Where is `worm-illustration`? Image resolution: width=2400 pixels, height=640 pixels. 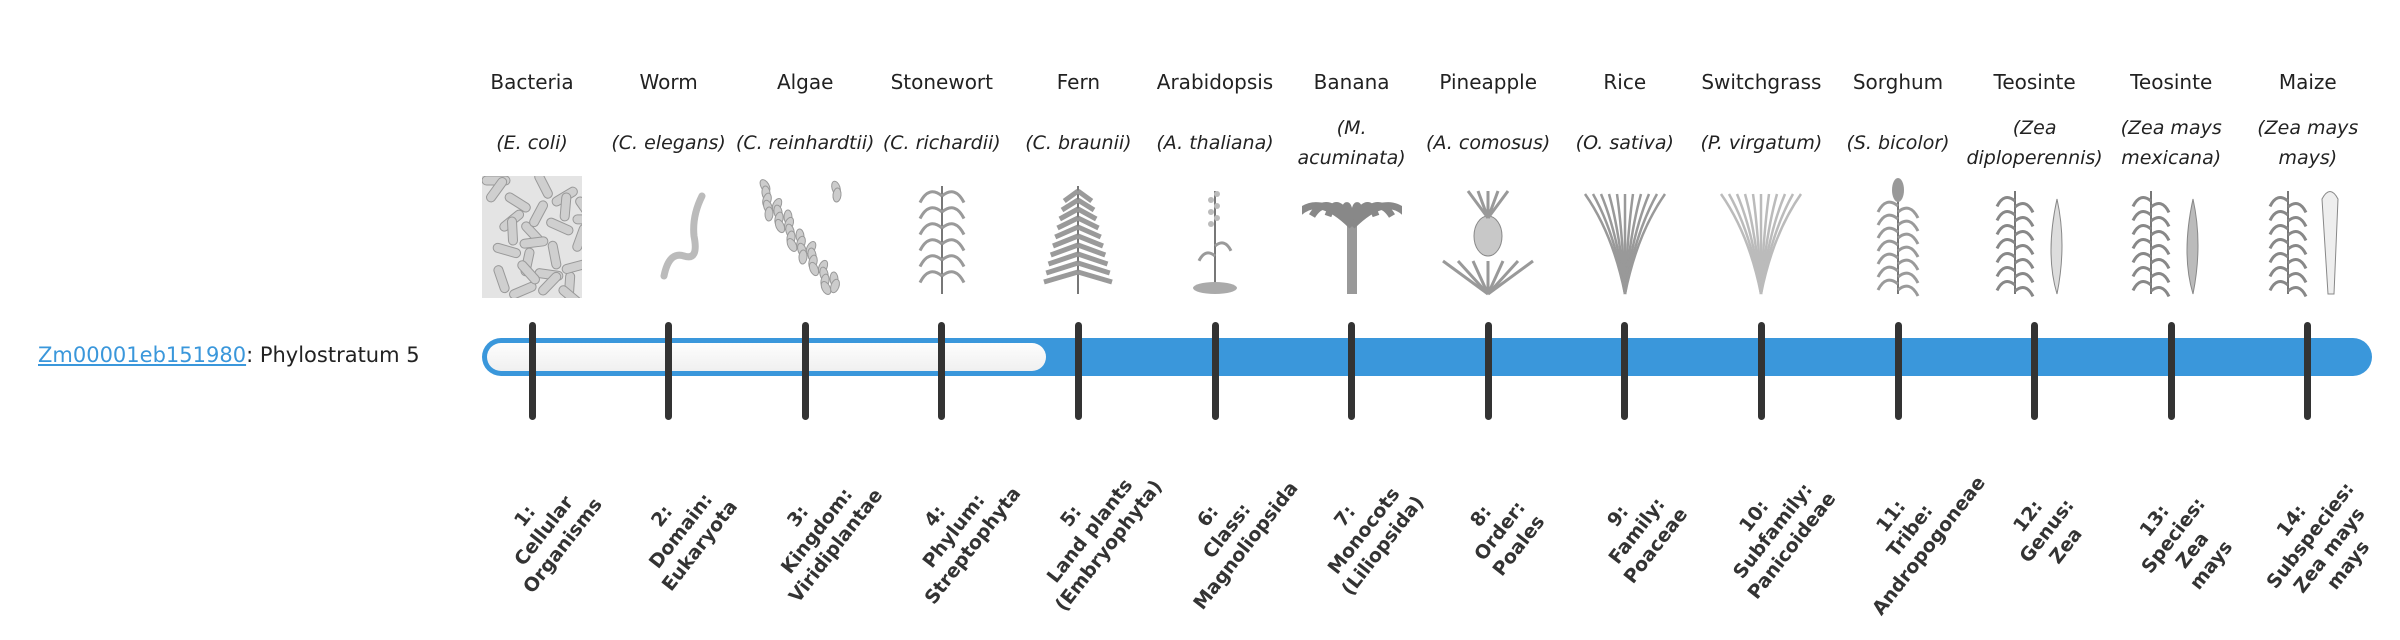 worm-illustration is located at coordinates (669, 237).